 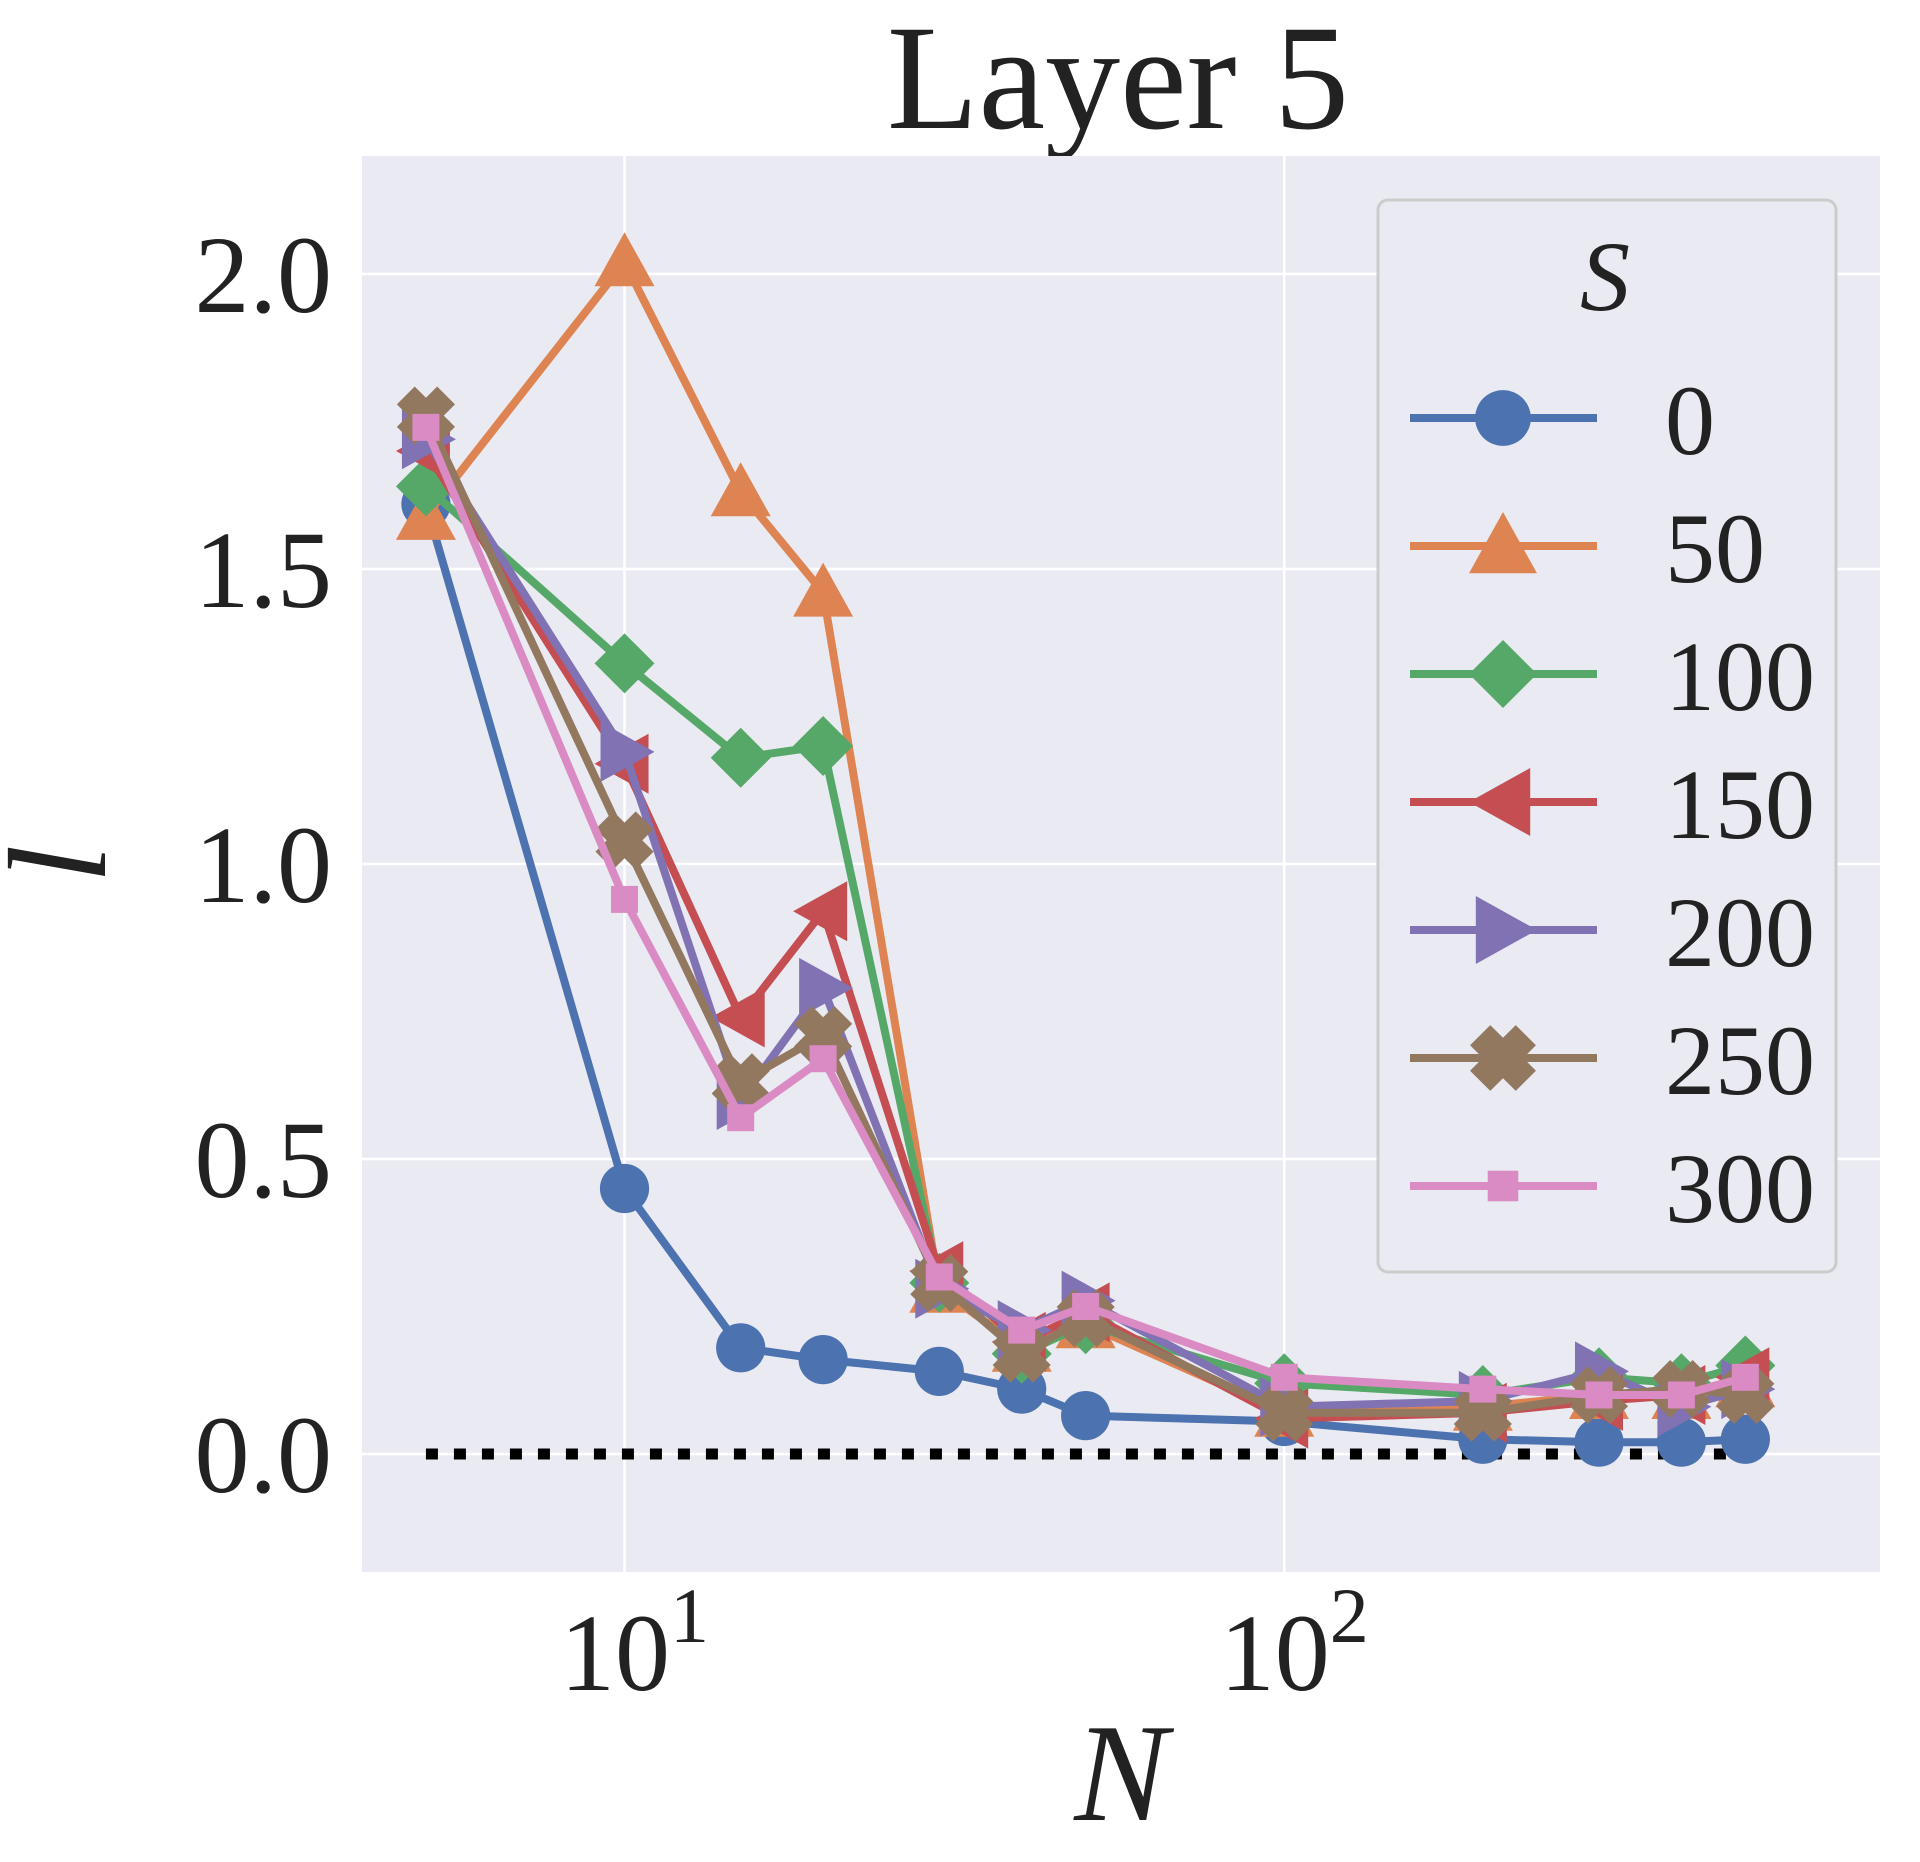 What do you see at coordinates (1118, 80) in the screenshot?
I see `chart-title: Layer 5` at bounding box center [1118, 80].